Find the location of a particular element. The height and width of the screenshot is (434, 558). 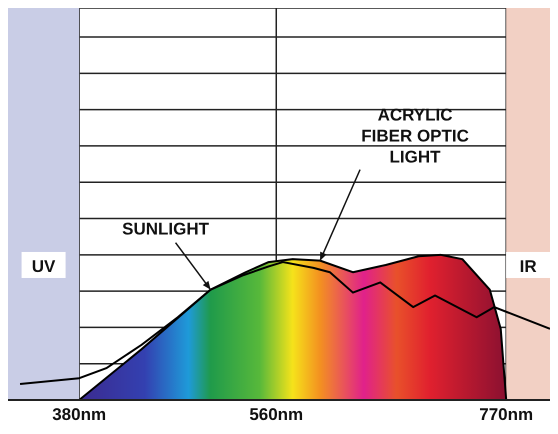

band-label: IR is located at coordinates (528, 266).